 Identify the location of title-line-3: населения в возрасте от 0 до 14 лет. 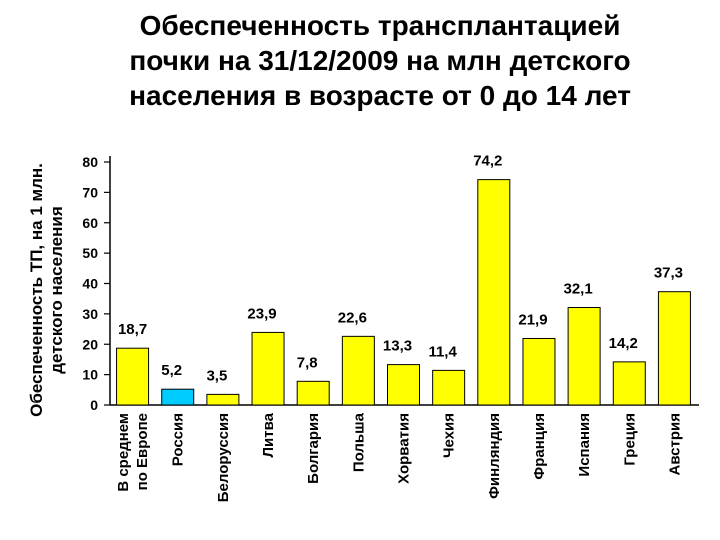
(380, 95).